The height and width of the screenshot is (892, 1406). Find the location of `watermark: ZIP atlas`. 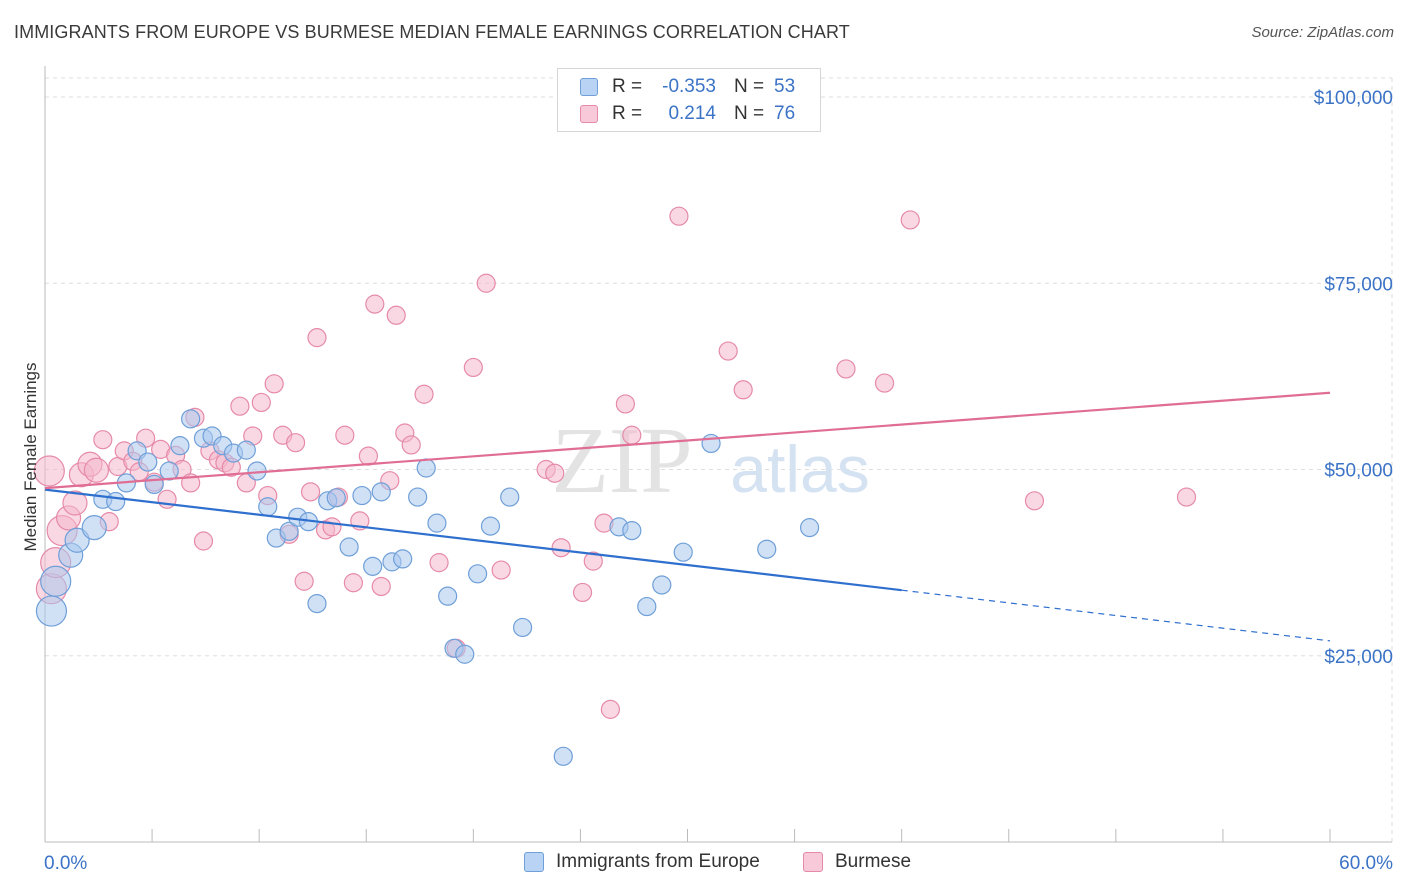

watermark: ZIP atlas is located at coordinates (711, 461).